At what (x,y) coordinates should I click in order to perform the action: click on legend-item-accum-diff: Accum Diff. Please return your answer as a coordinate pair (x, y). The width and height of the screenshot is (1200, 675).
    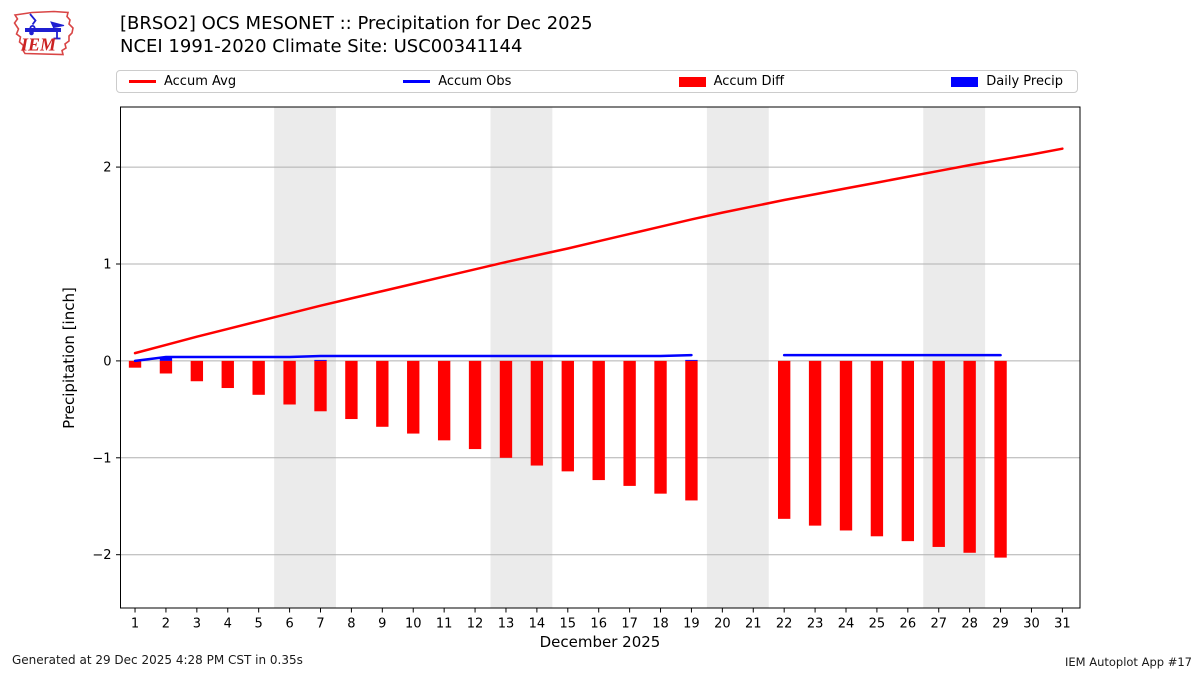
    Looking at the image, I should click on (731, 81).